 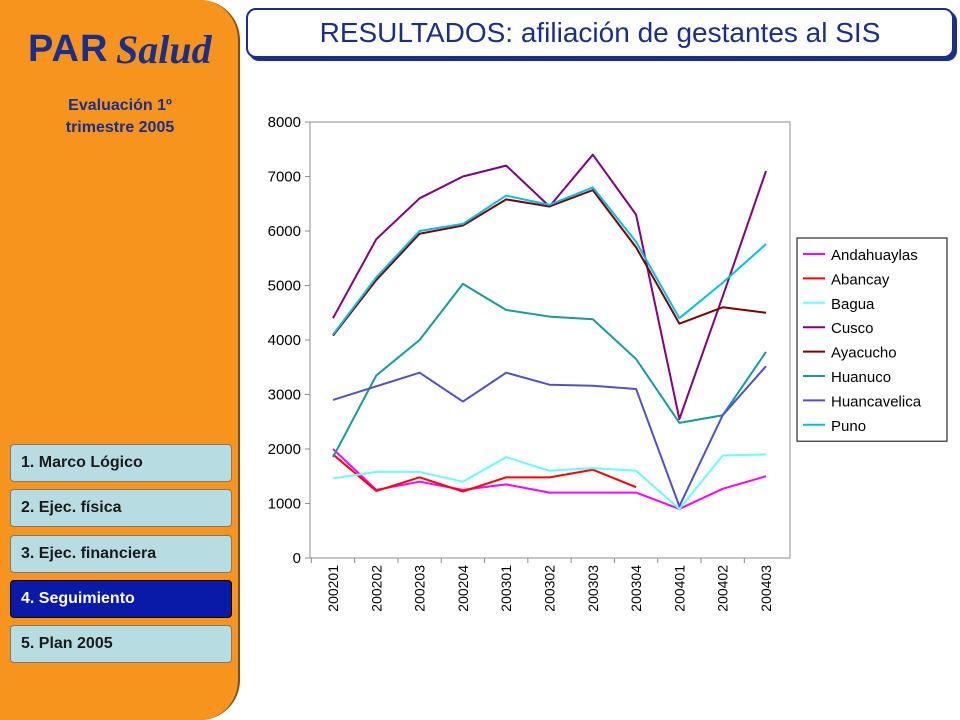 What do you see at coordinates (463, 588) in the screenshot?
I see `x-tick-label: 200204` at bounding box center [463, 588].